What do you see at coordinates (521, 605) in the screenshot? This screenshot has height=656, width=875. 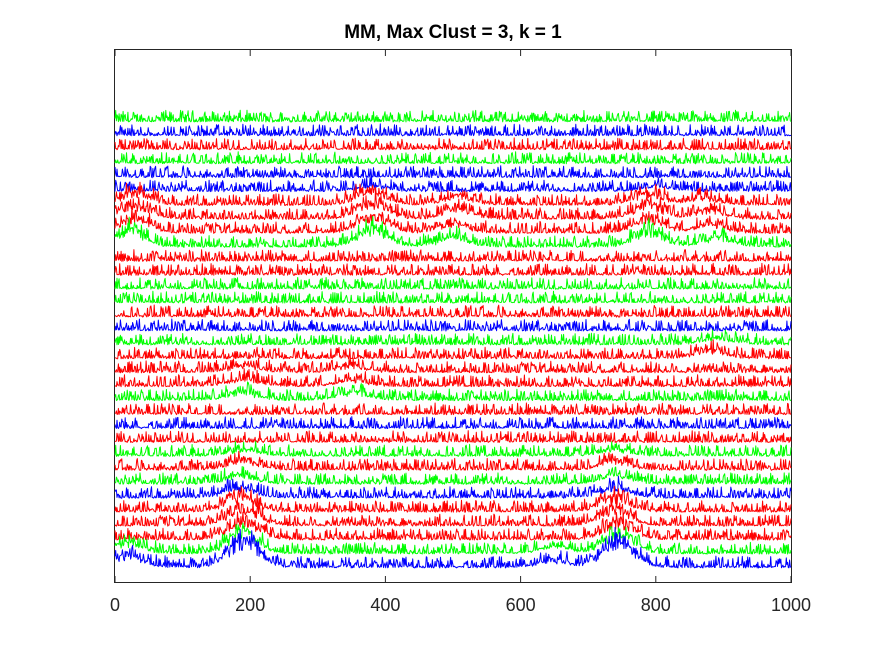 I see `x-tick-label: 600` at bounding box center [521, 605].